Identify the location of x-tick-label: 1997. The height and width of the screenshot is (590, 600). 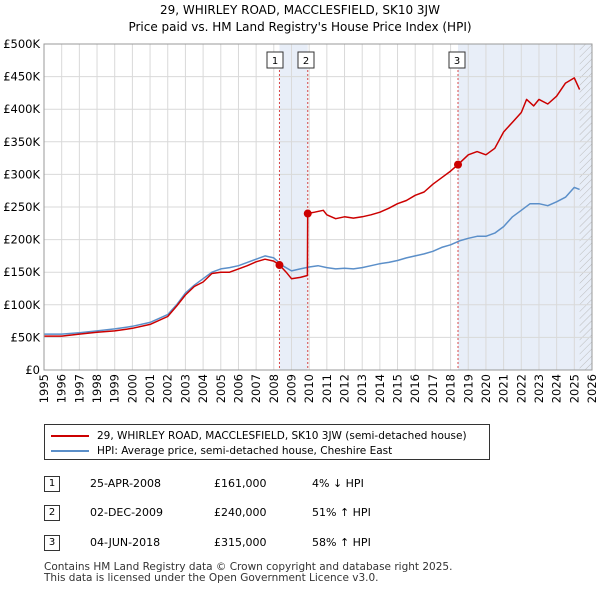
(79, 388).